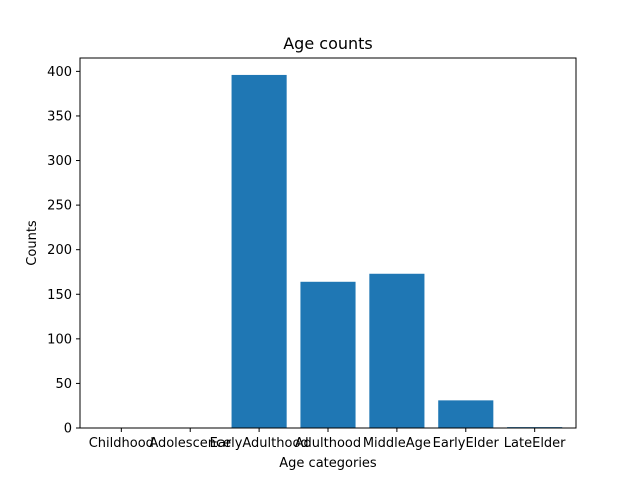 This screenshot has width=640, height=480. What do you see at coordinates (59, 295) in the screenshot?
I see `y-tick-label: 150` at bounding box center [59, 295].